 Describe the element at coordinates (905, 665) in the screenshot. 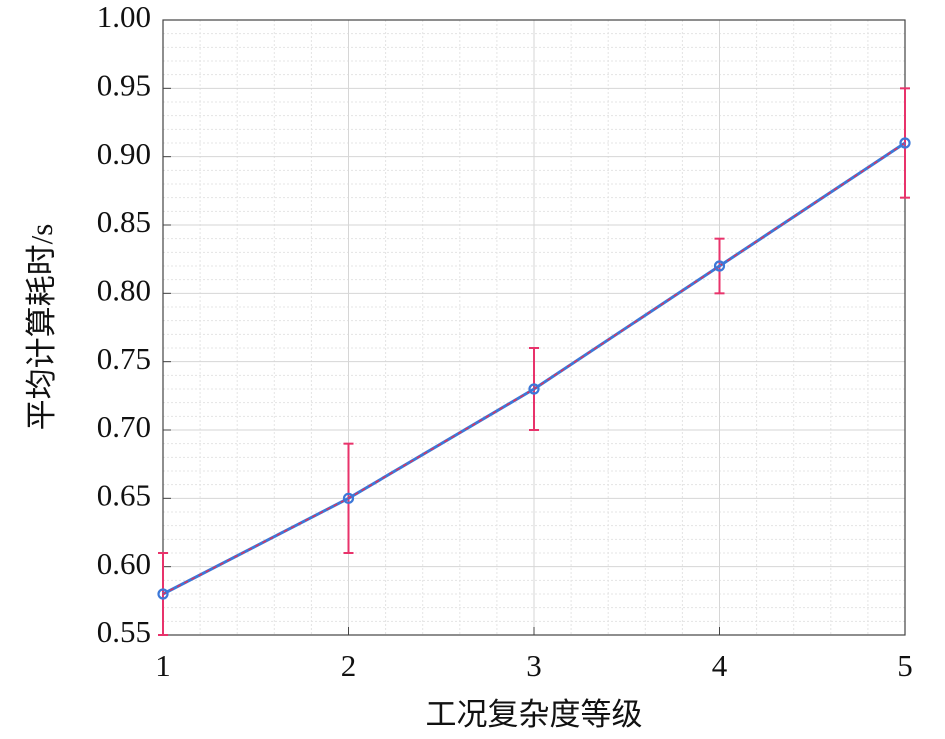

I see `x-tick-label: 5` at that location.